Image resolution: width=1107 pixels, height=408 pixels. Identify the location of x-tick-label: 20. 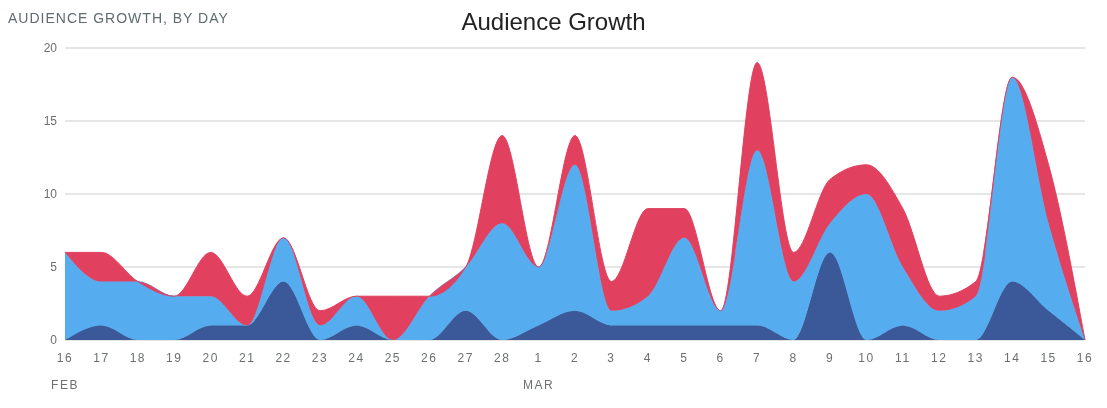
(210, 358).